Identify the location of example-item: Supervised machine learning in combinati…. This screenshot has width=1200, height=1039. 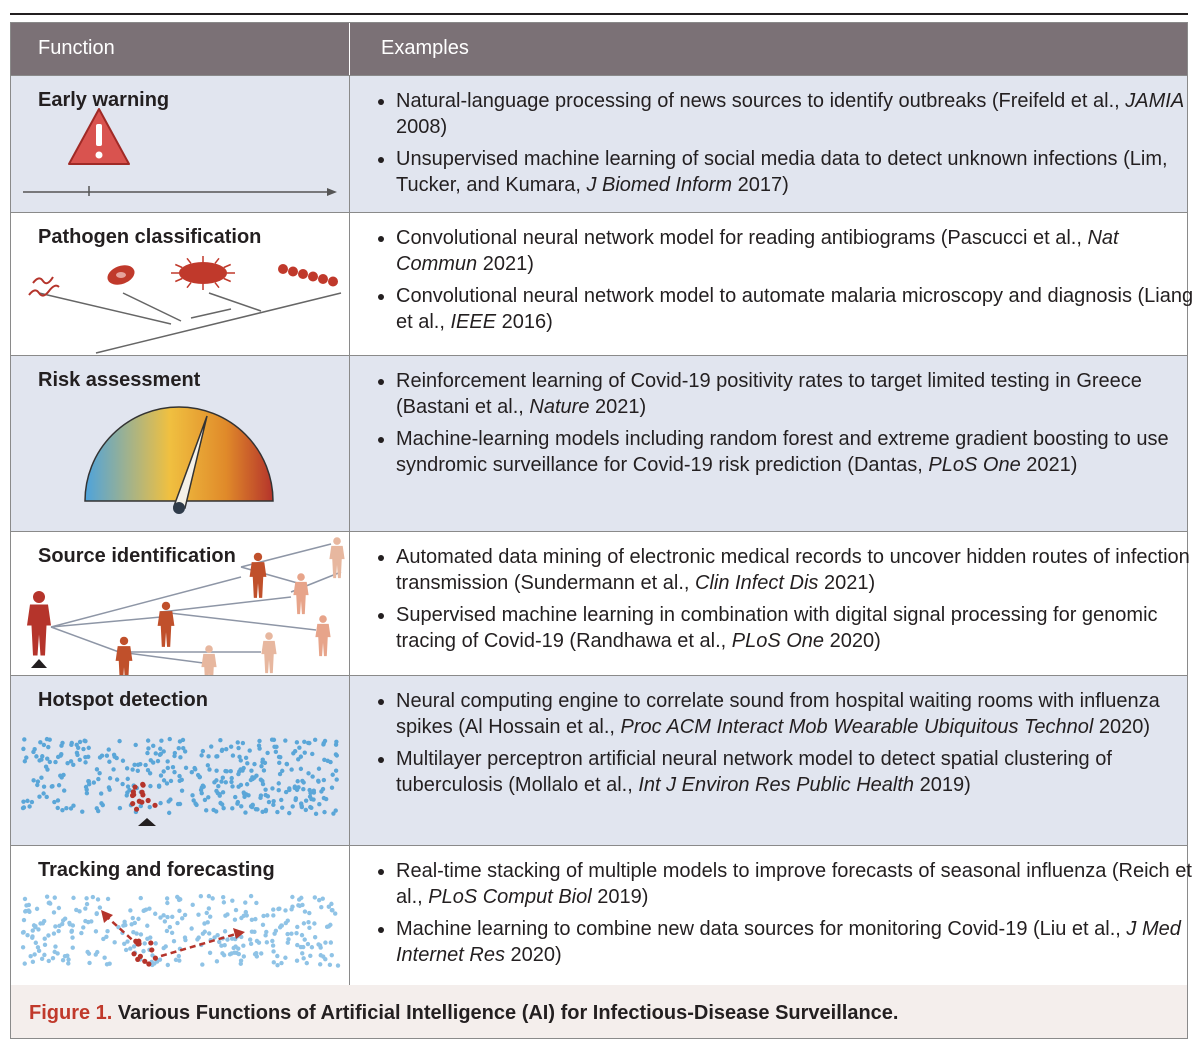
(796, 628).